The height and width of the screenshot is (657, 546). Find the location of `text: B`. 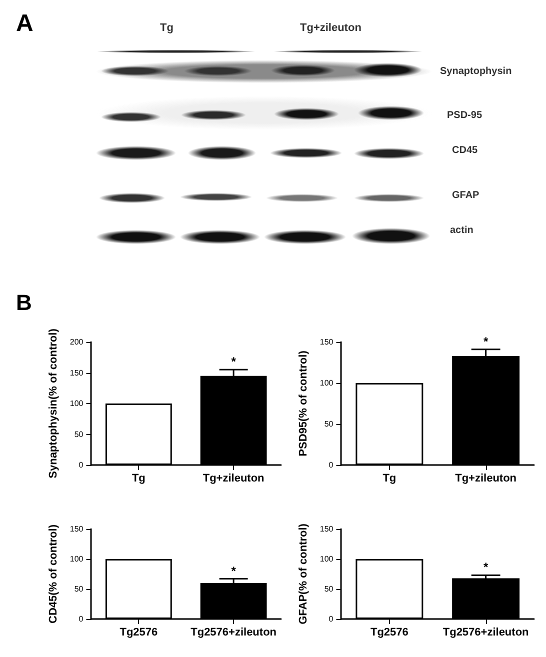

text: B is located at coordinates (24, 303).